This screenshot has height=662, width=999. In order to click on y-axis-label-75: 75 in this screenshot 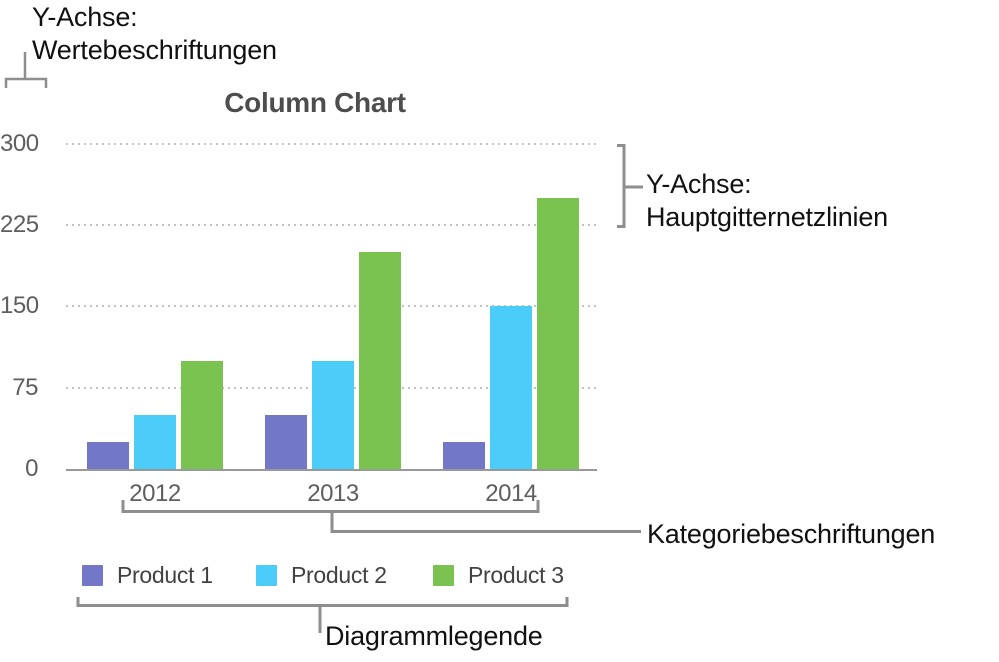, I will do `click(25, 387)`.